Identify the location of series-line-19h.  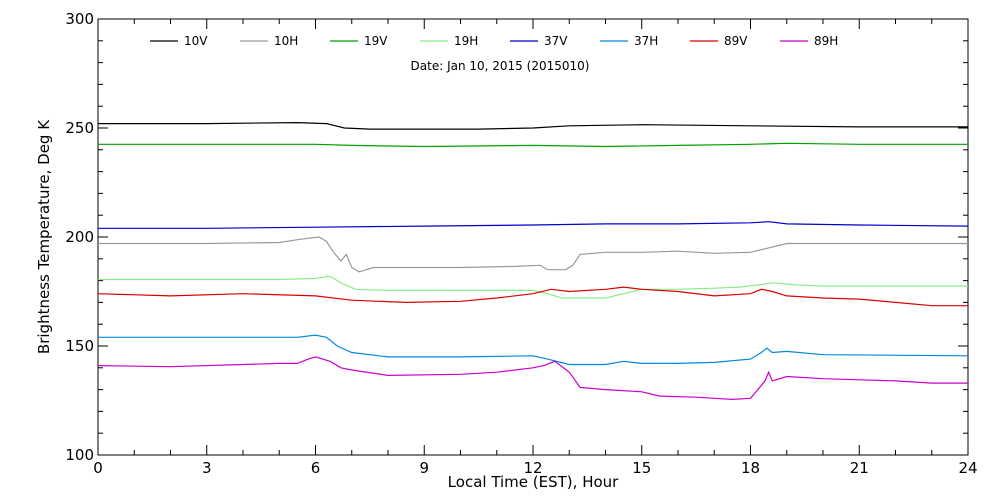
(533, 287).